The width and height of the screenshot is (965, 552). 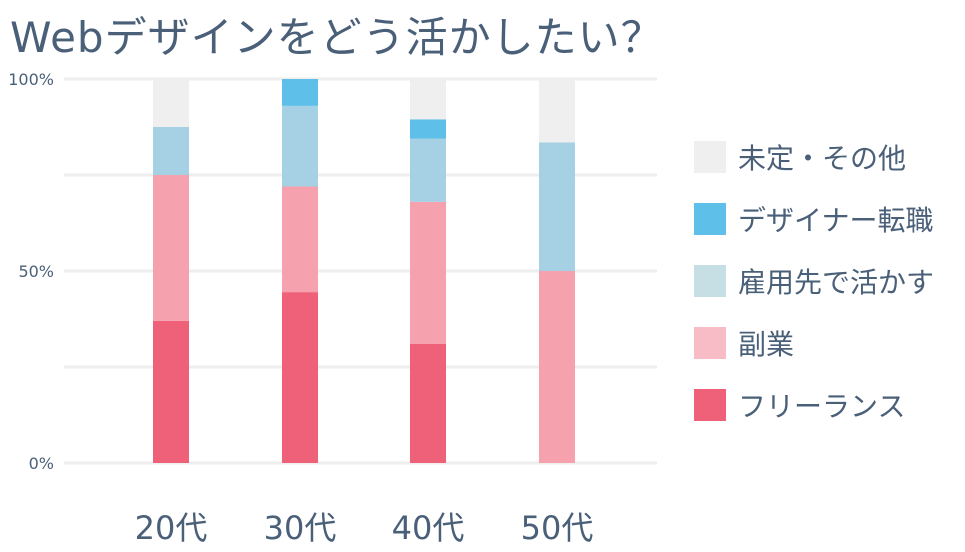 I want to click on x-tick-label: 30代, so click(x=300, y=528).